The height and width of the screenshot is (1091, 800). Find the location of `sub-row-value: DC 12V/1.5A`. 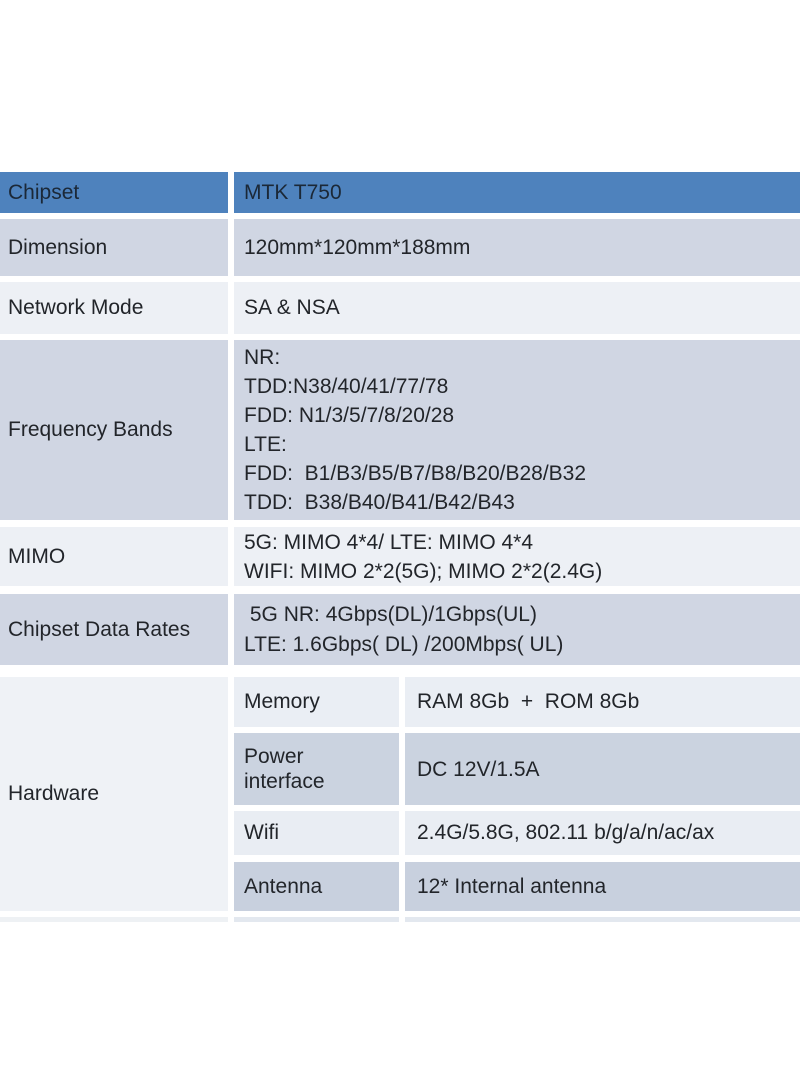

sub-row-value: DC 12V/1.5A is located at coordinates (602, 769).